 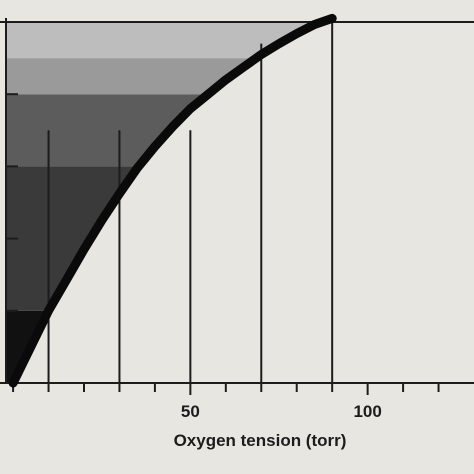 I want to click on x-axis-title: Oxygen tension (torr), so click(x=260, y=440).